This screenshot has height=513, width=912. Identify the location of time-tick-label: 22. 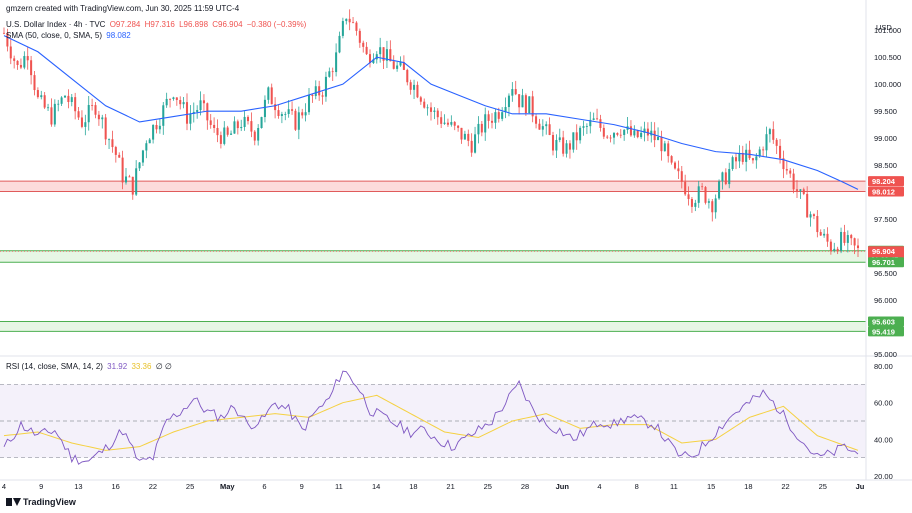
(785, 486).